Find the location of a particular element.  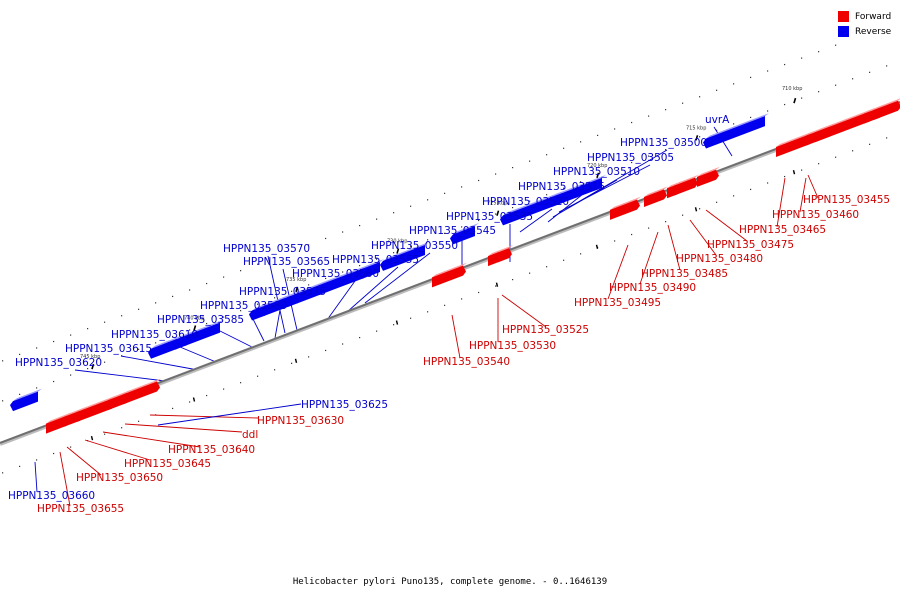

gene-label: HPPN135_03640 is located at coordinates (211, 450).